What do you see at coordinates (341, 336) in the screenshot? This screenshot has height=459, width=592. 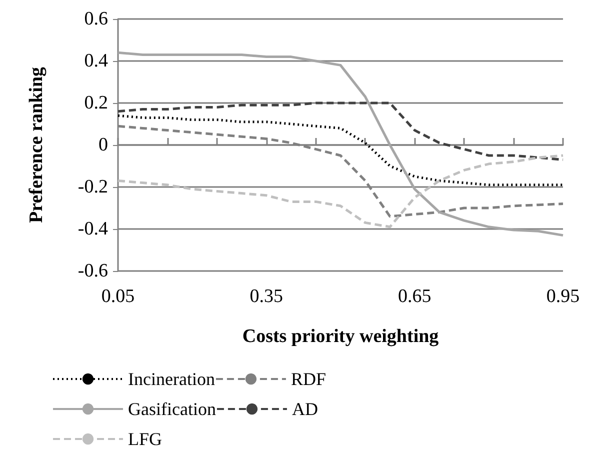 I see `x-axis-title: Costs priority weighting` at bounding box center [341, 336].